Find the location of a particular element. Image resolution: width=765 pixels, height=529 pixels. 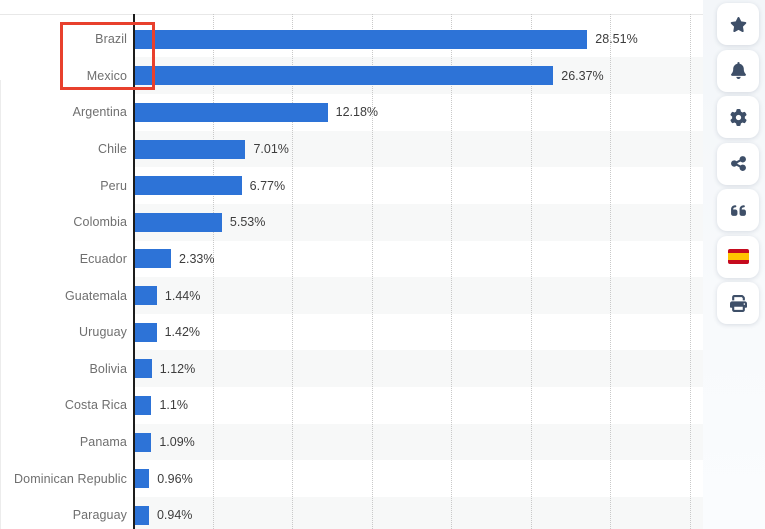

printer-icon is located at coordinates (738, 303).